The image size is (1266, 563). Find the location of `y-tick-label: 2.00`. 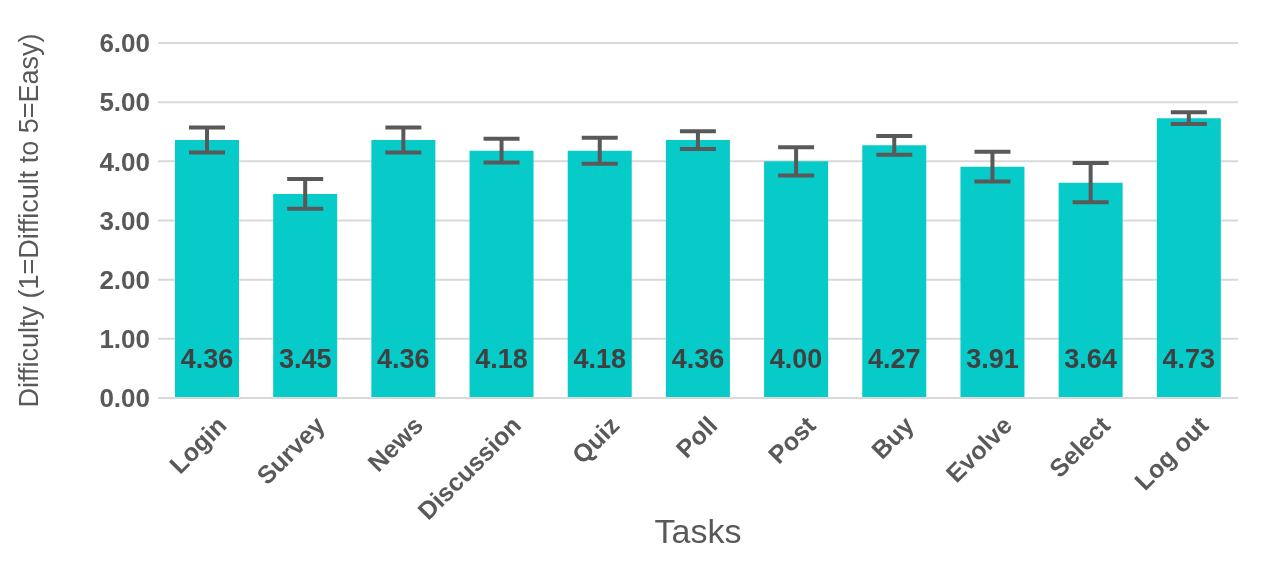

y-tick-label: 2.00 is located at coordinates (124, 279).